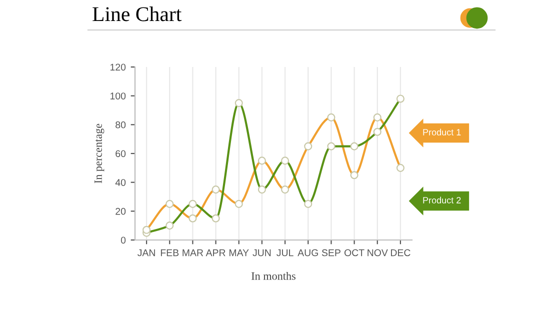 This screenshot has width=560, height=315. I want to click on text: Product 2, so click(442, 200).